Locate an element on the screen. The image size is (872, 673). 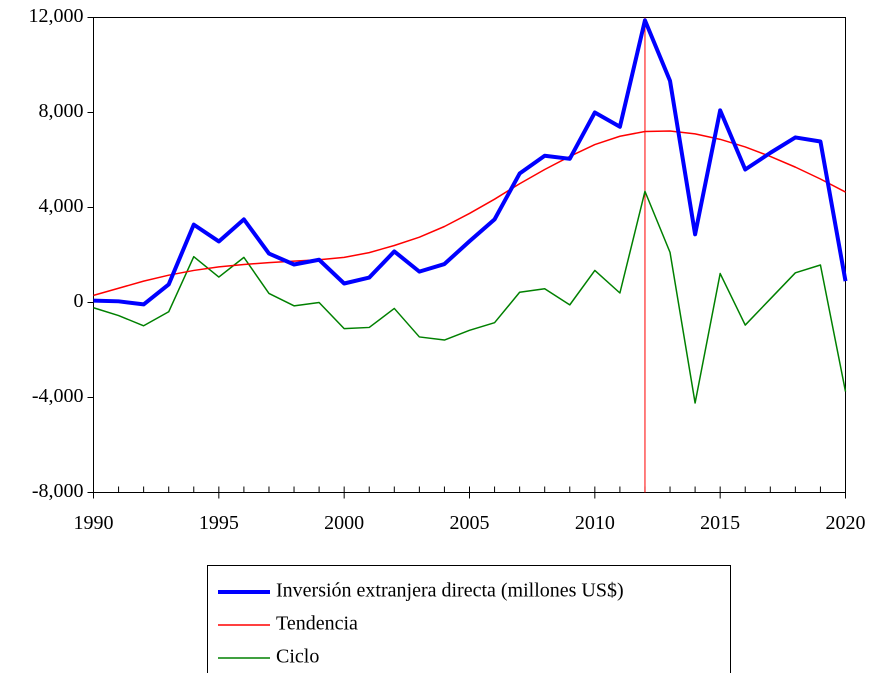
y-tick-label: 4,000 is located at coordinates (61, 206).